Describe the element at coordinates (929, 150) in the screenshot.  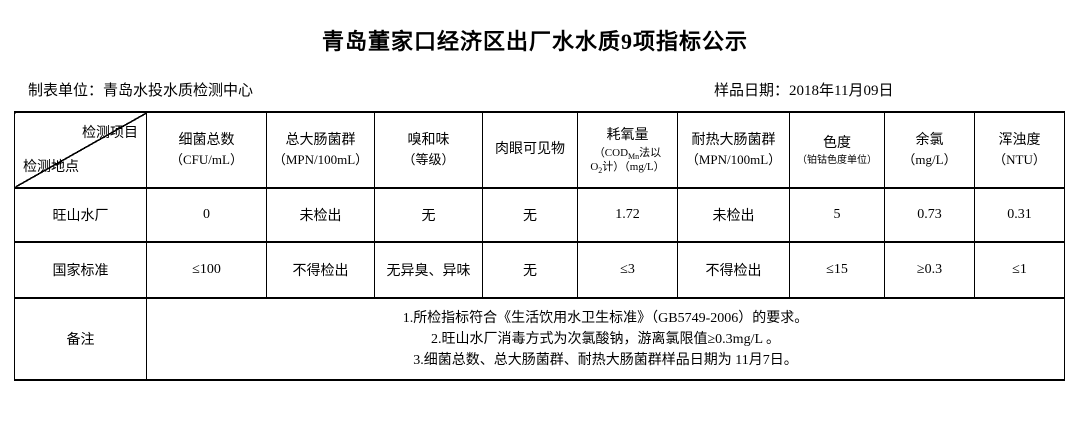
I see `column-header-residual-chlorine: 余氯 （mg/L）` at that location.